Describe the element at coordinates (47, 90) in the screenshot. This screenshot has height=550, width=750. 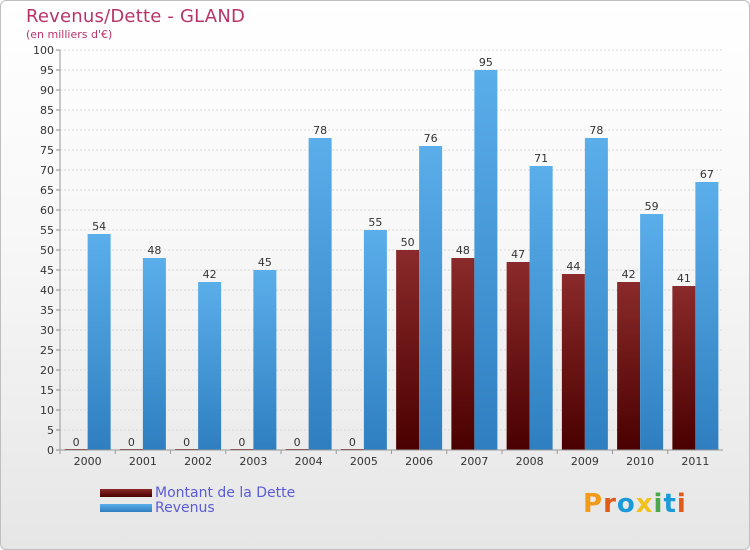
I see `y-tick-label: 90` at that location.